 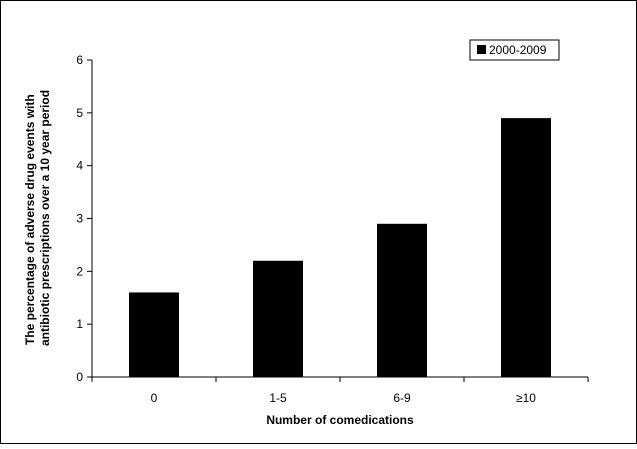 I want to click on legend-label: 2000-2009, so click(x=518, y=50).